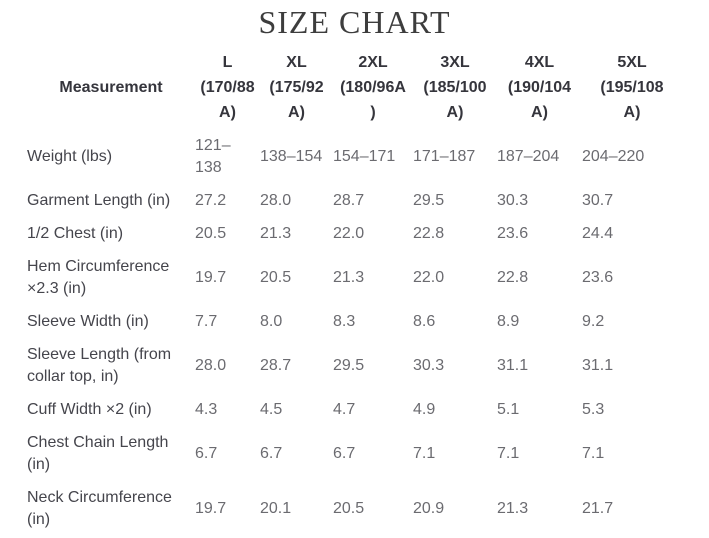 This screenshot has height=538, width=709. Describe the element at coordinates (528, 156) in the screenshot. I see `size-value-cell: 187–204` at that location.